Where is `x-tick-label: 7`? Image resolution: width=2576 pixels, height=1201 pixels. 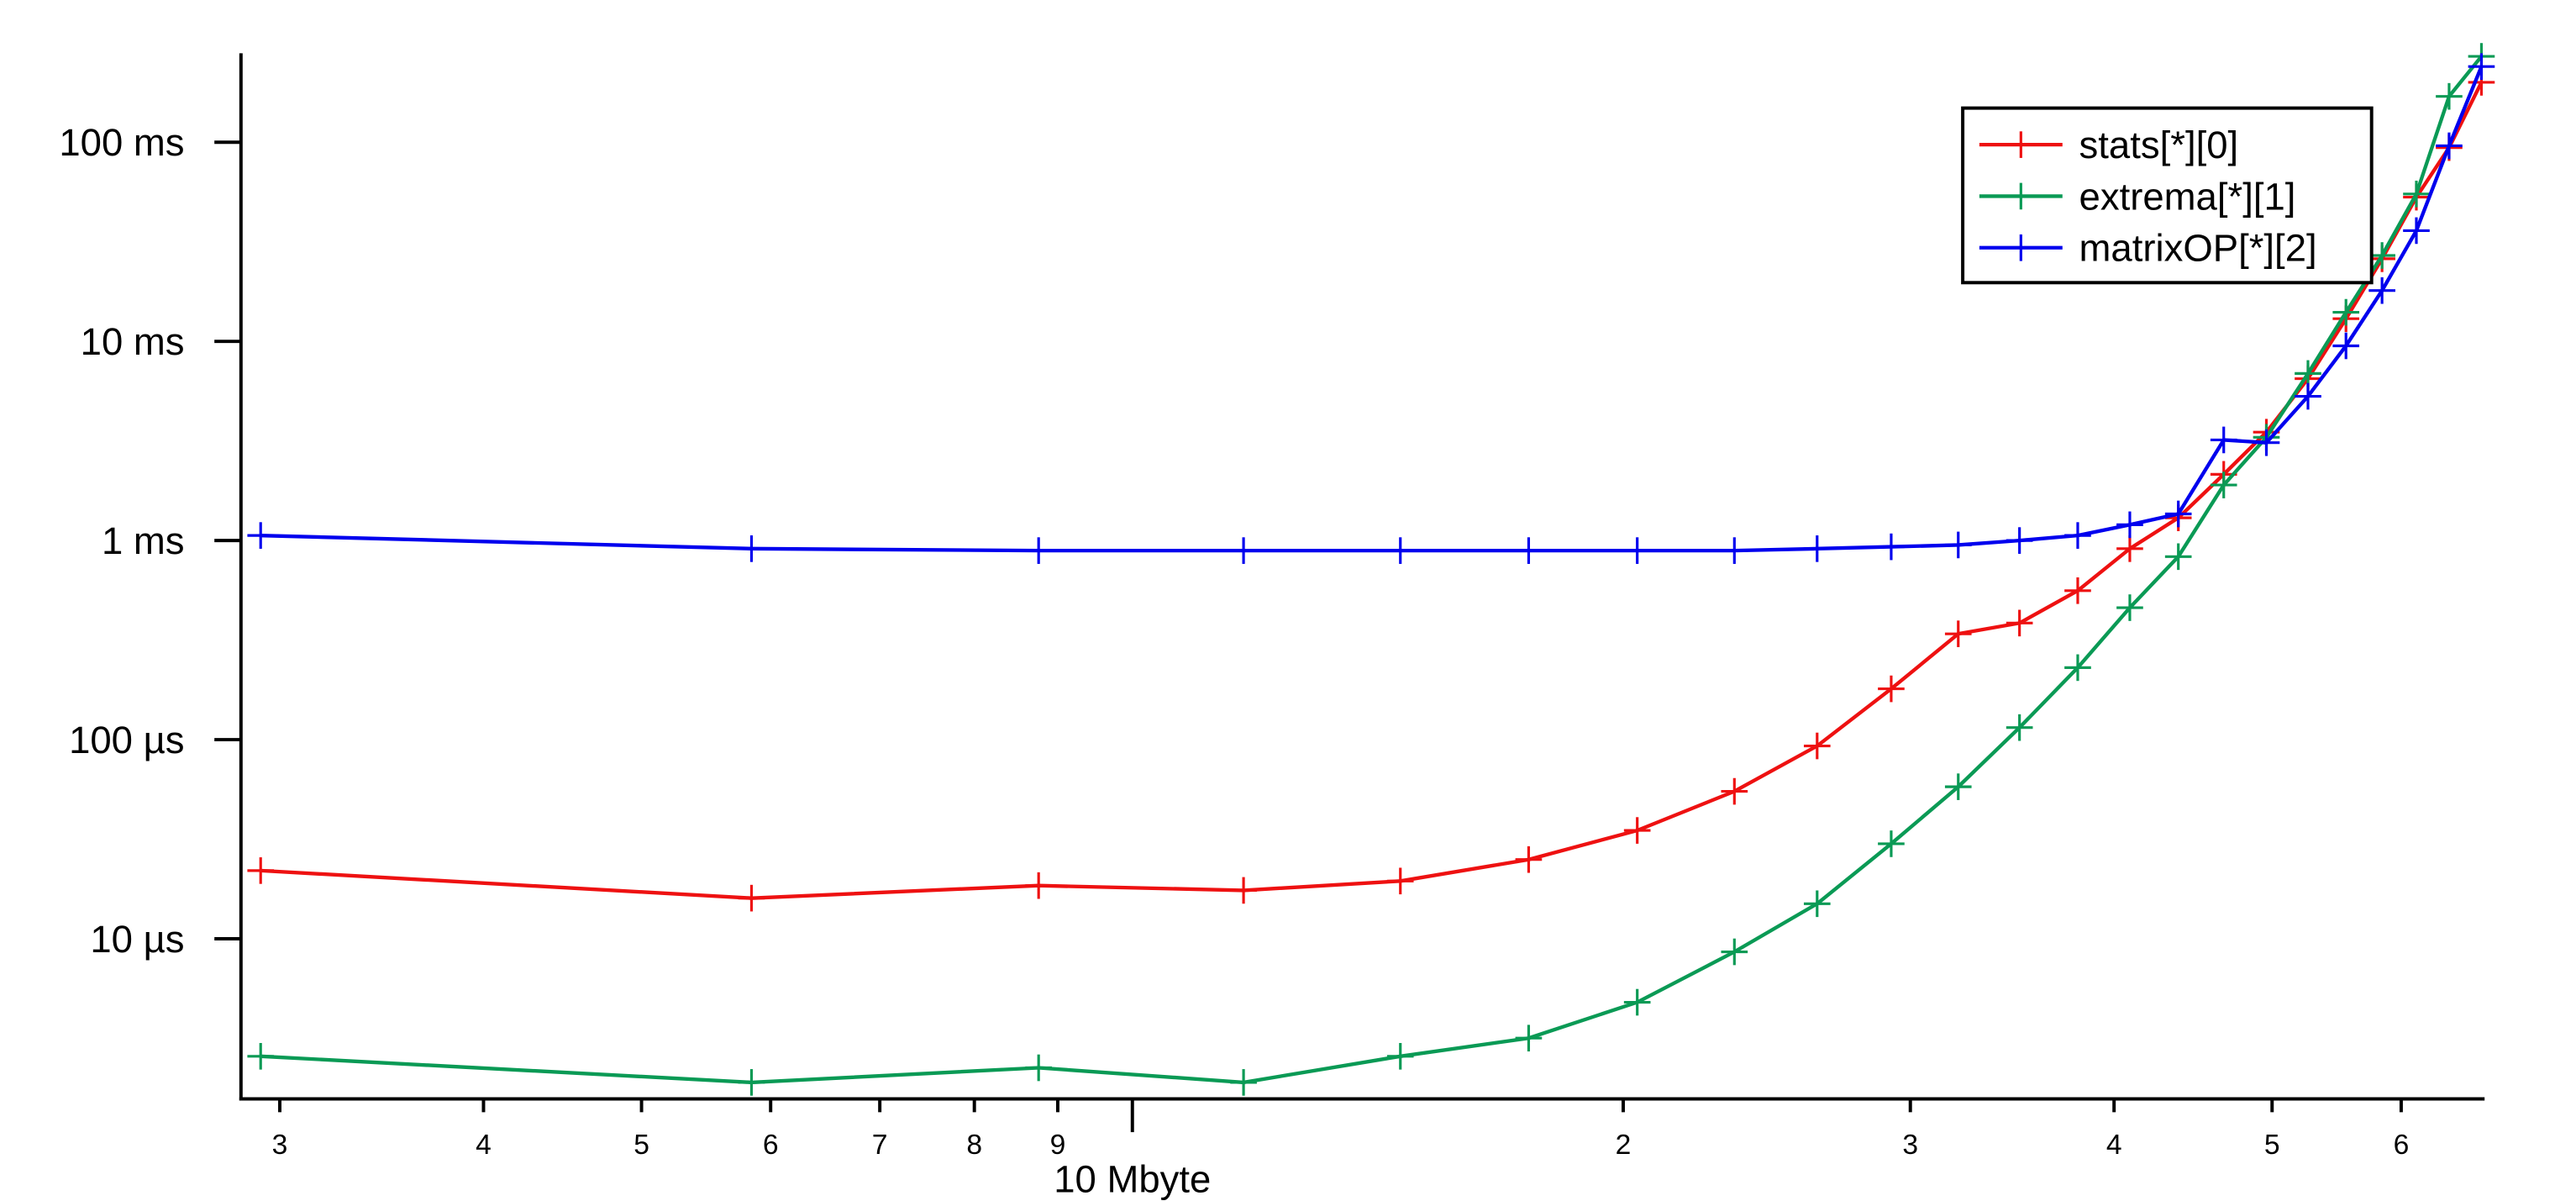 x-tick-label: 7 is located at coordinates (880, 1145).